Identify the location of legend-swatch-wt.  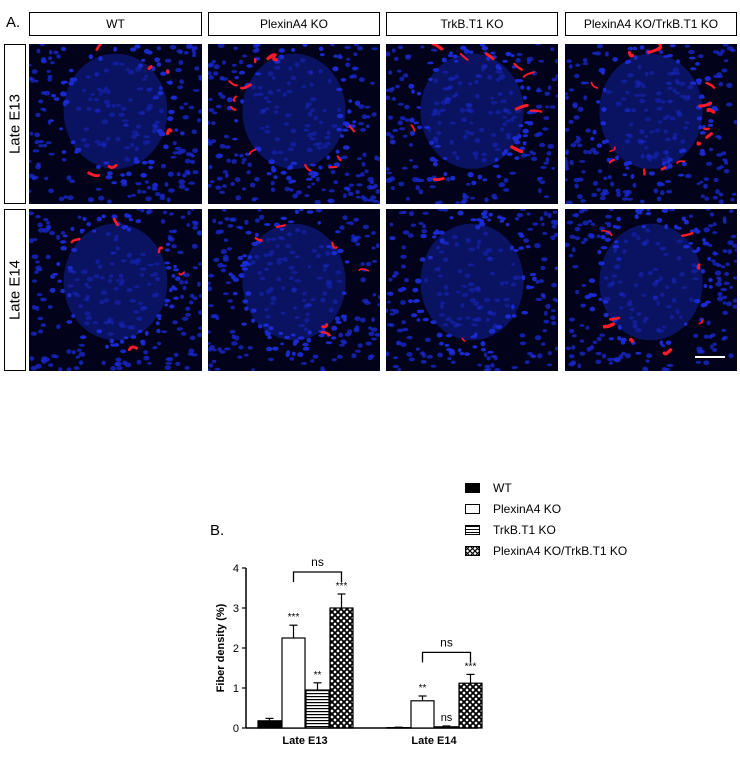
(472, 488).